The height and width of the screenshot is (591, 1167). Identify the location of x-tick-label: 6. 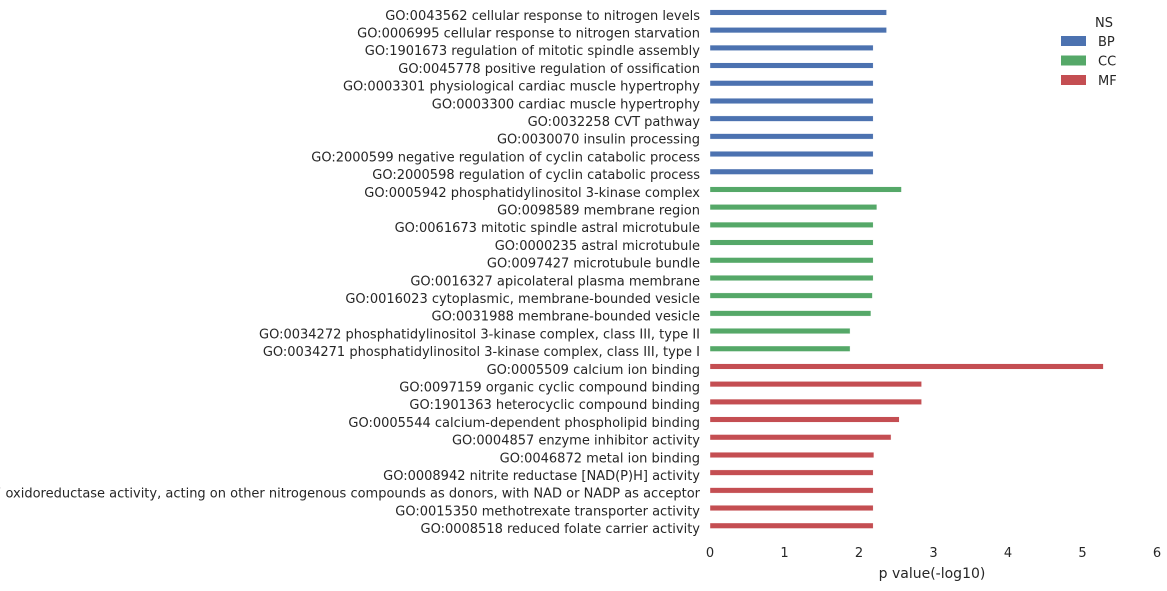
(1157, 553).